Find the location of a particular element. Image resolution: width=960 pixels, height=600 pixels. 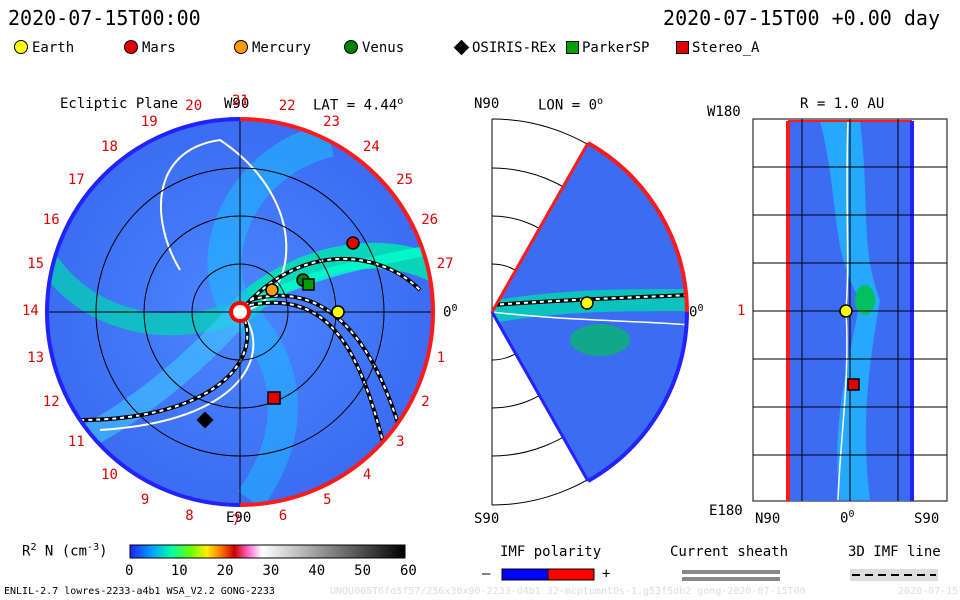

carrington-tick-8: 8 is located at coordinates (189, 515).